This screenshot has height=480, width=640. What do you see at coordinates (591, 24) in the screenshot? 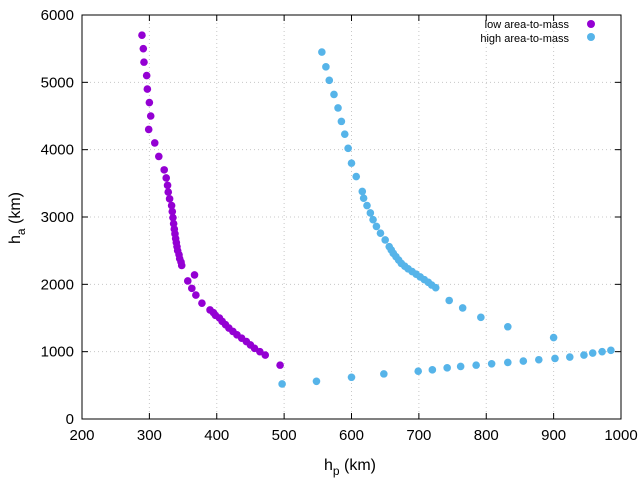
I see `legend-marker-low` at bounding box center [591, 24].